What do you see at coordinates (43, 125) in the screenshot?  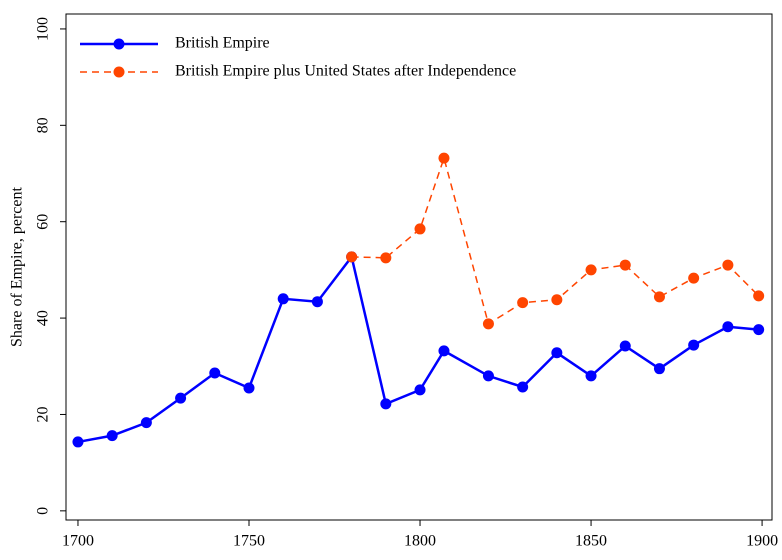 I see `y-tick-label: 80` at bounding box center [43, 125].